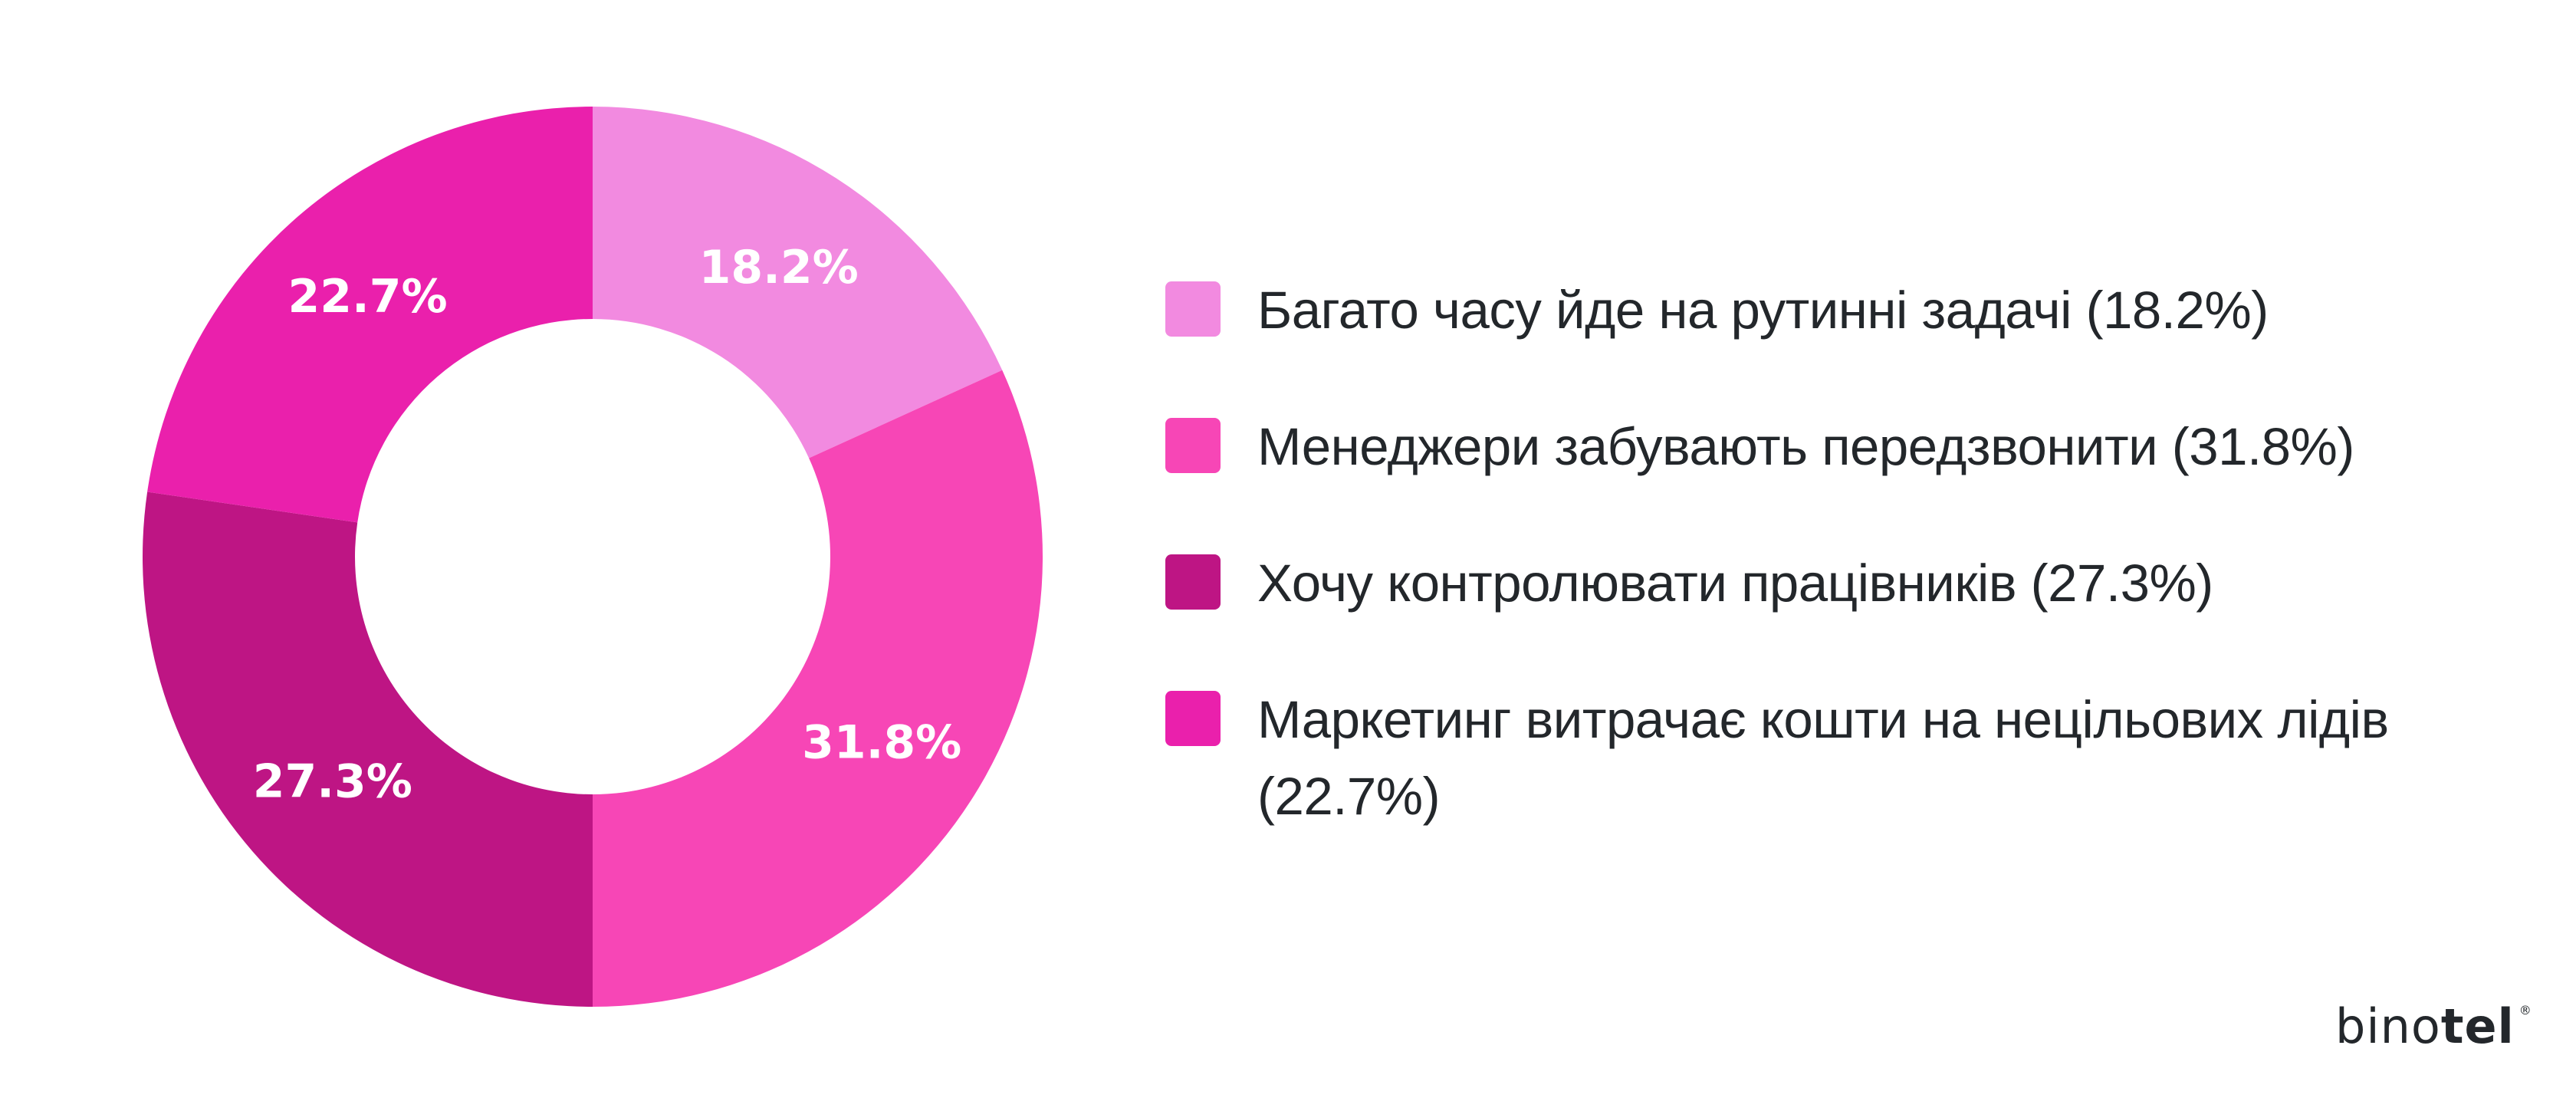 The width and height of the screenshot is (2576, 1098). Describe the element at coordinates (1817, 477) in the screenshot. I see `legend-item-managers-forget: Менеджери забувають передзвонити (31.8%)` at that location.